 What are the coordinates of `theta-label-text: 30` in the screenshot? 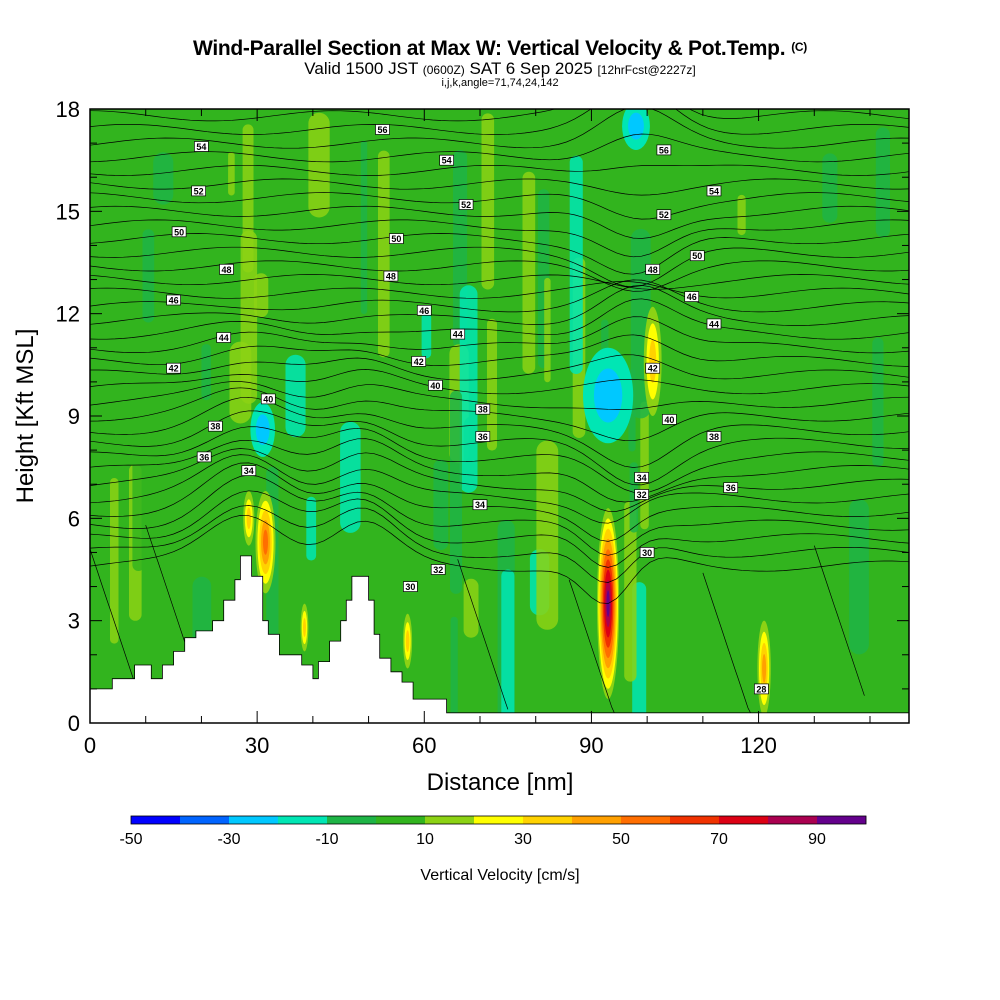 It's located at (410, 587).